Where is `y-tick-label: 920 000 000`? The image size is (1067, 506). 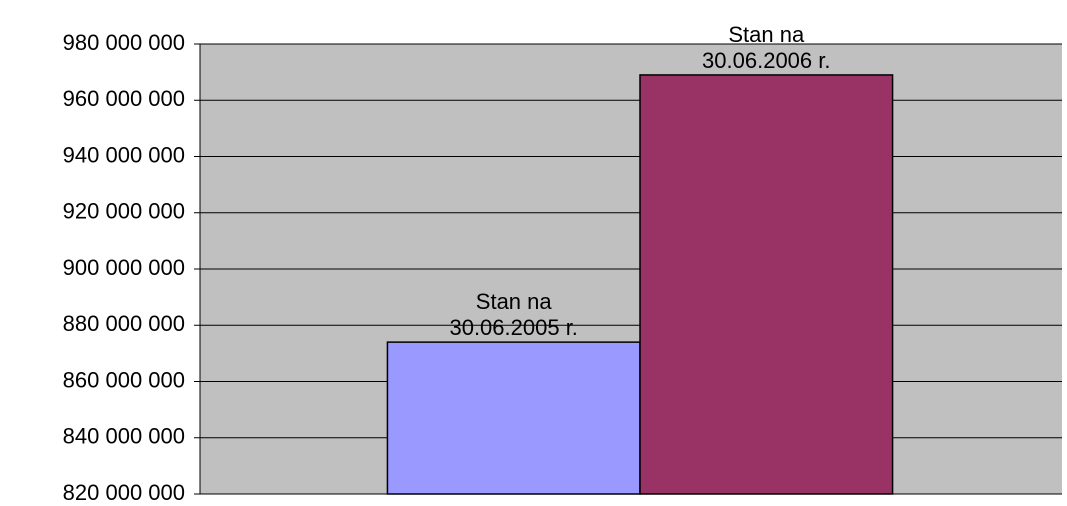 y-tick-label: 920 000 000 is located at coordinates (124, 211).